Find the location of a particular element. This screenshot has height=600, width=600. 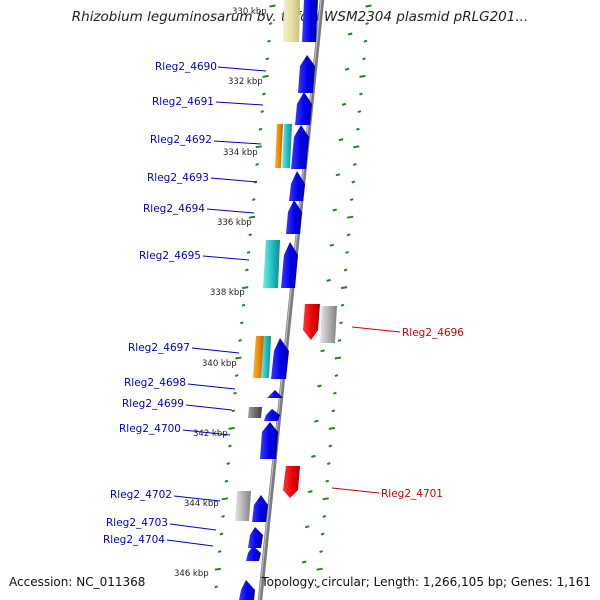

backbone-highlight is located at coordinates (290, 300).